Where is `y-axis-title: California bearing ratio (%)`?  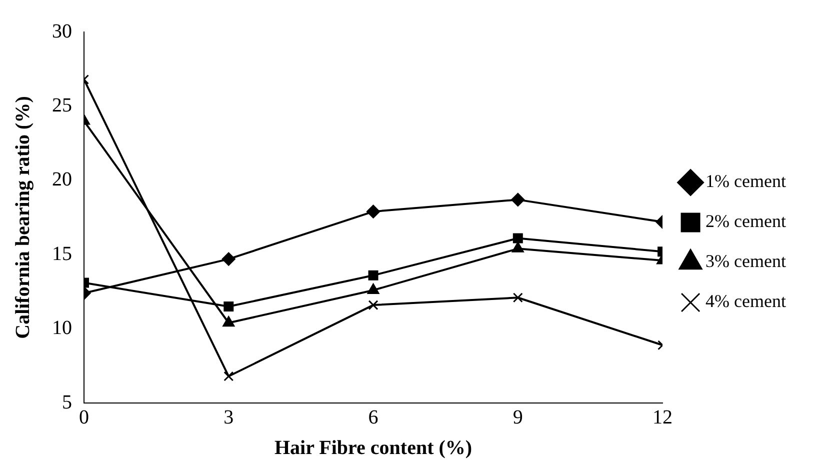
y-axis-title: California bearing ratio (%) is located at coordinates (23, 217).